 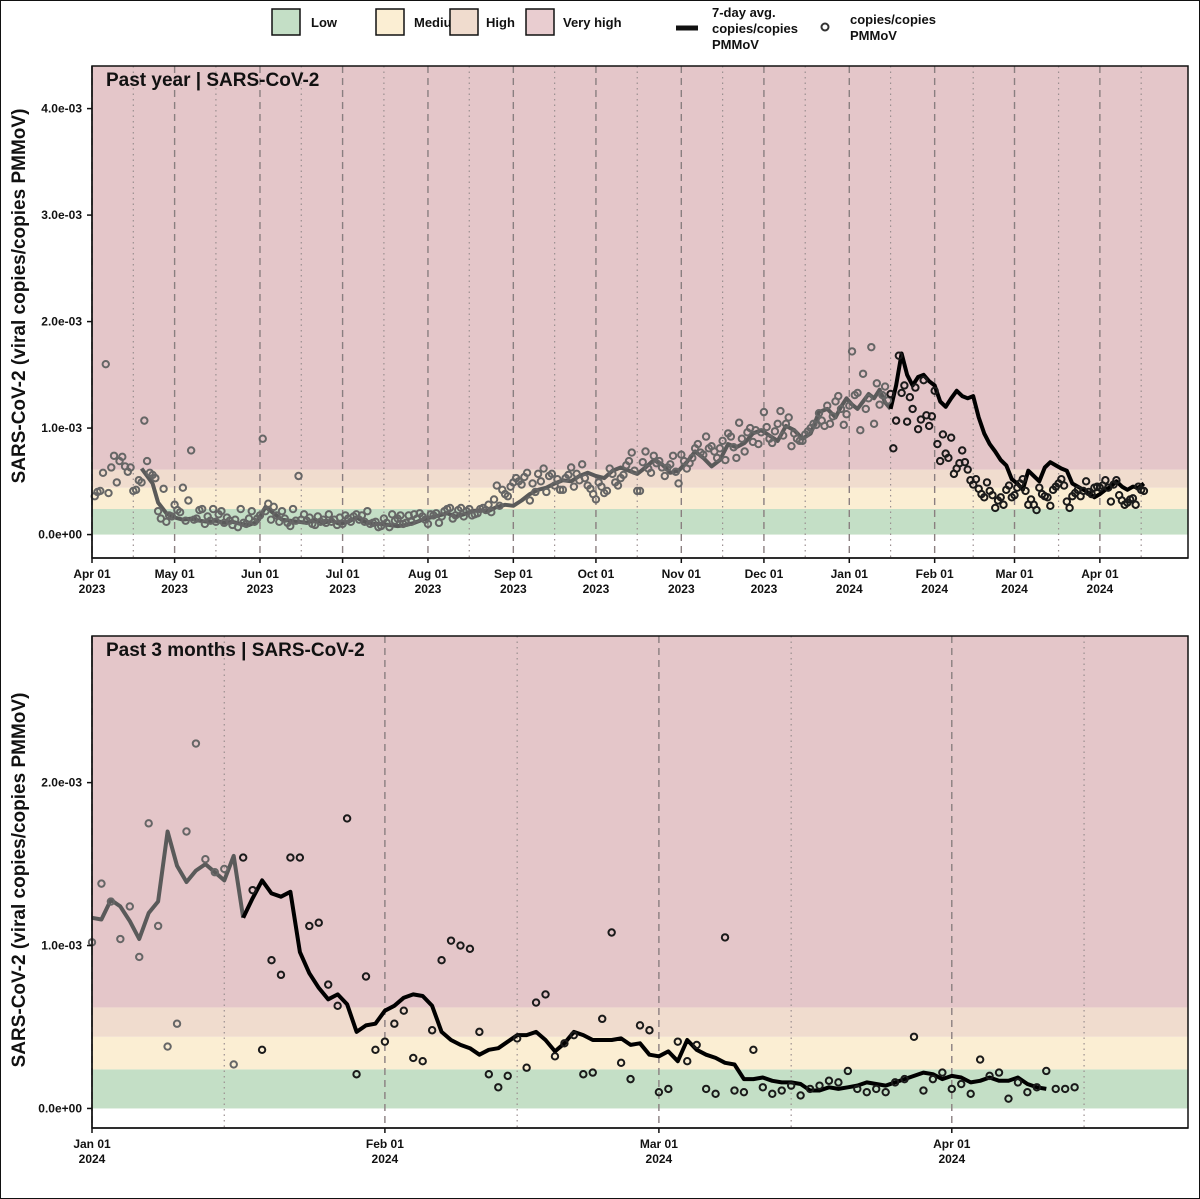 I want to click on y-tick-label: 4.0e-03, so click(x=61, y=109).